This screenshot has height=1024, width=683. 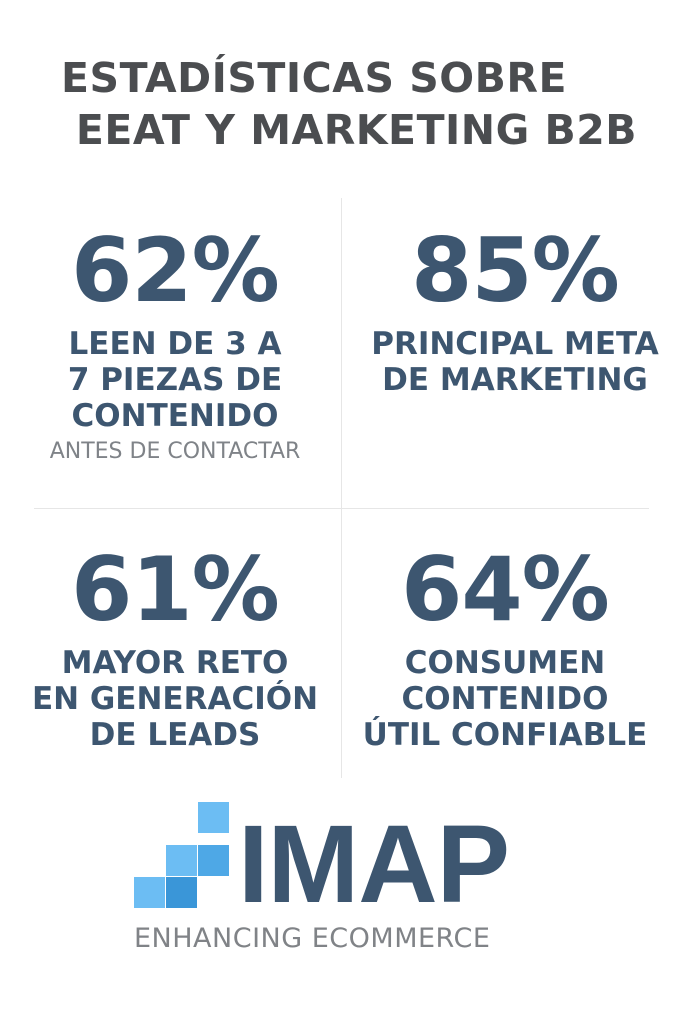 What do you see at coordinates (356, 130) in the screenshot?
I see `title-line-2: EEAT Y MARKETING B2B` at bounding box center [356, 130].